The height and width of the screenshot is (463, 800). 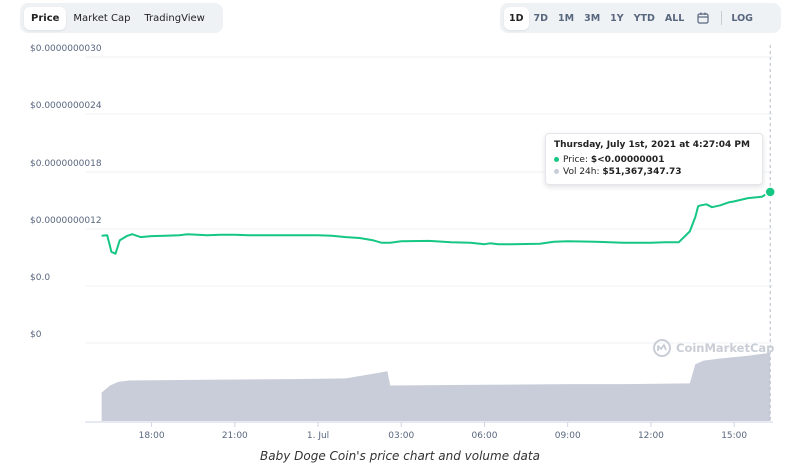 I want to click on y-tick-label: $0.0000000012, so click(x=66, y=221).